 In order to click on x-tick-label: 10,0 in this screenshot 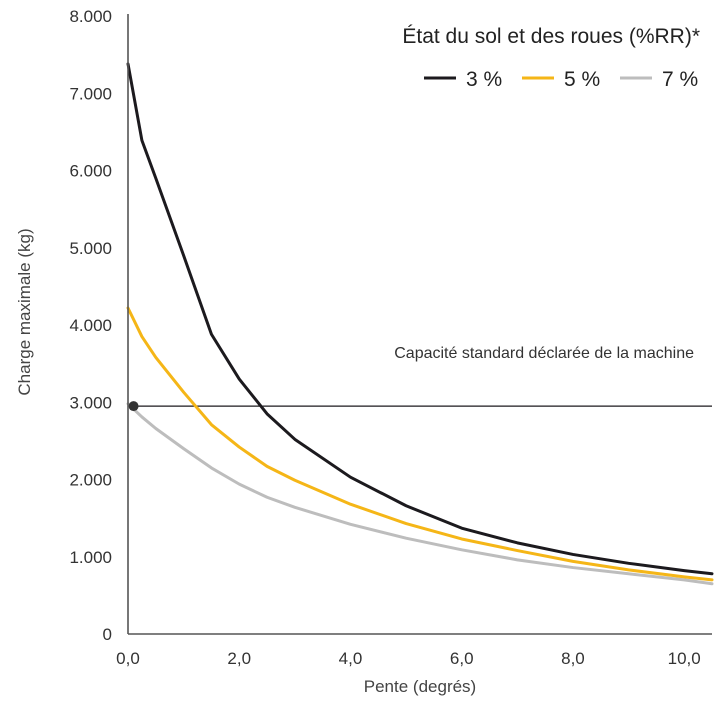, I will do `click(684, 658)`.